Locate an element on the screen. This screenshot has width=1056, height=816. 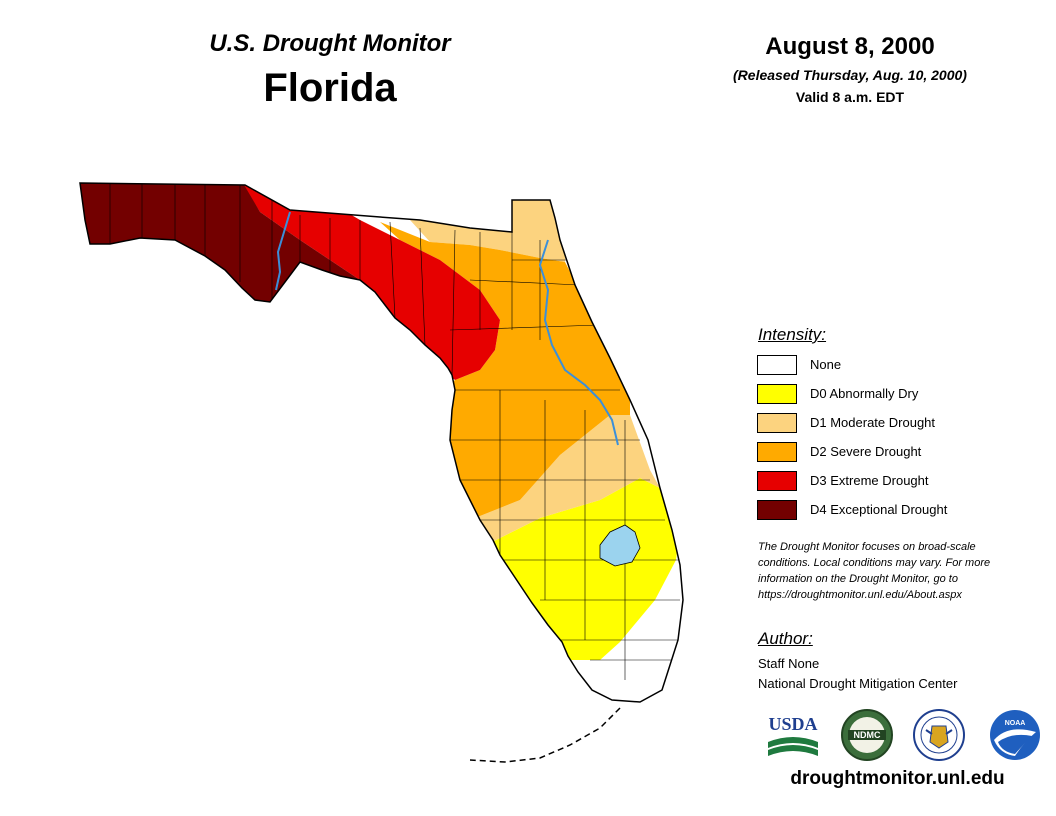
legend-label: D3 Extreme Drought is located at coordinates (869, 480).